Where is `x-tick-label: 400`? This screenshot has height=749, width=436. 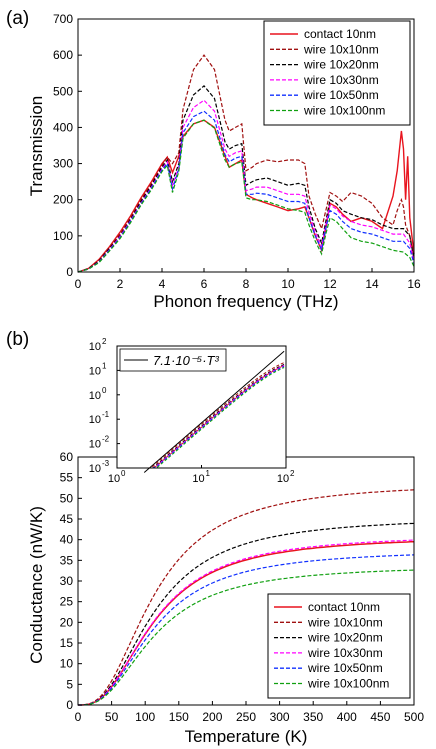
x-tick-label: 400 is located at coordinates (347, 717).